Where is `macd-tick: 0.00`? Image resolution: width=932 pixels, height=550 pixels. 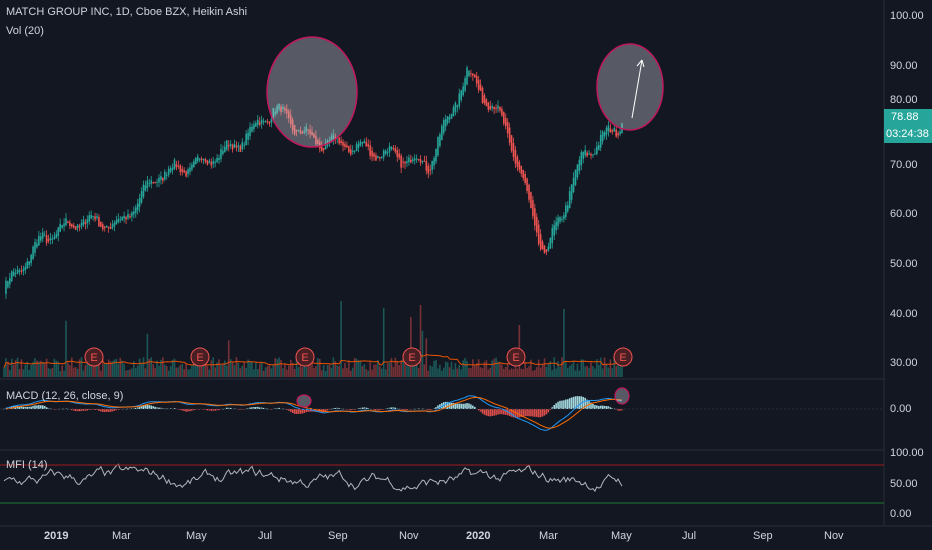
macd-tick: 0.00 is located at coordinates (901, 409).